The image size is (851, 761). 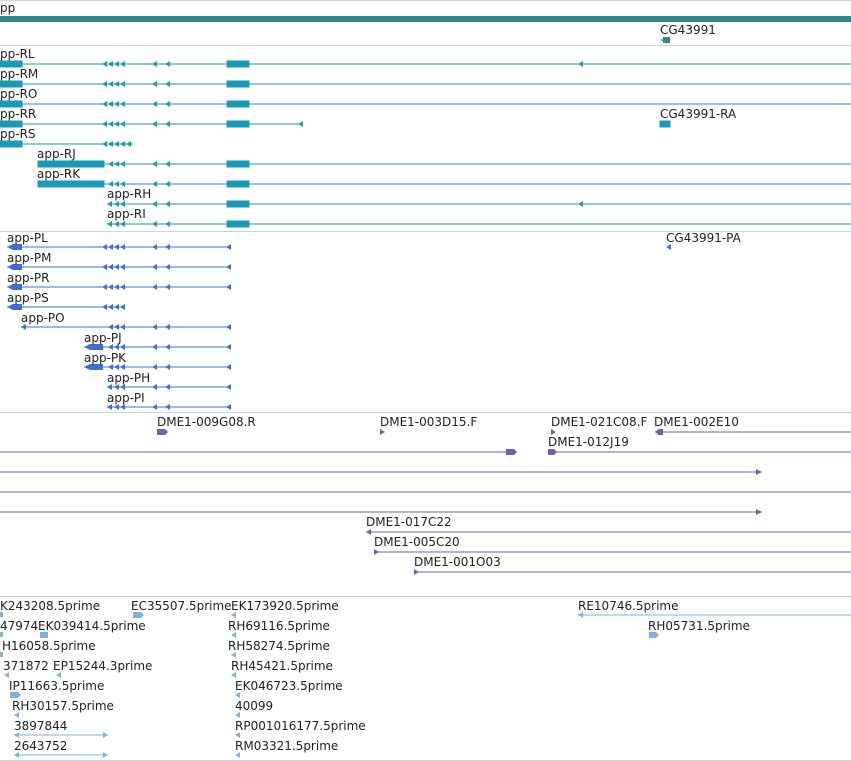 What do you see at coordinates (126, 398) in the screenshot?
I see `protein-label: app-PI` at bounding box center [126, 398].